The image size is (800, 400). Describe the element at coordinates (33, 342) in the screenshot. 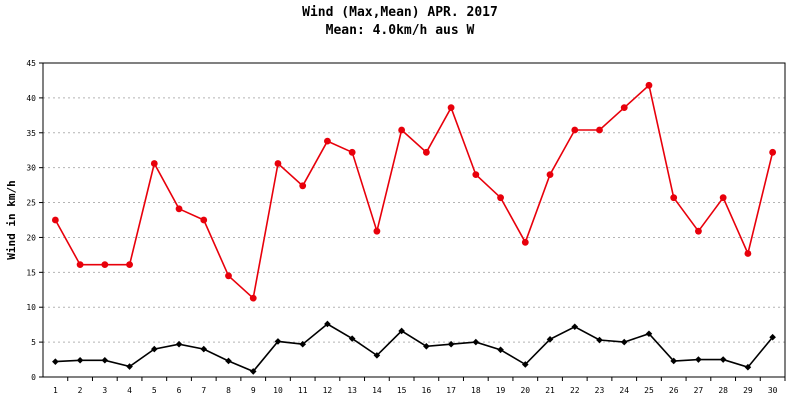

I see `y-tick-label-5: 5` at that location.